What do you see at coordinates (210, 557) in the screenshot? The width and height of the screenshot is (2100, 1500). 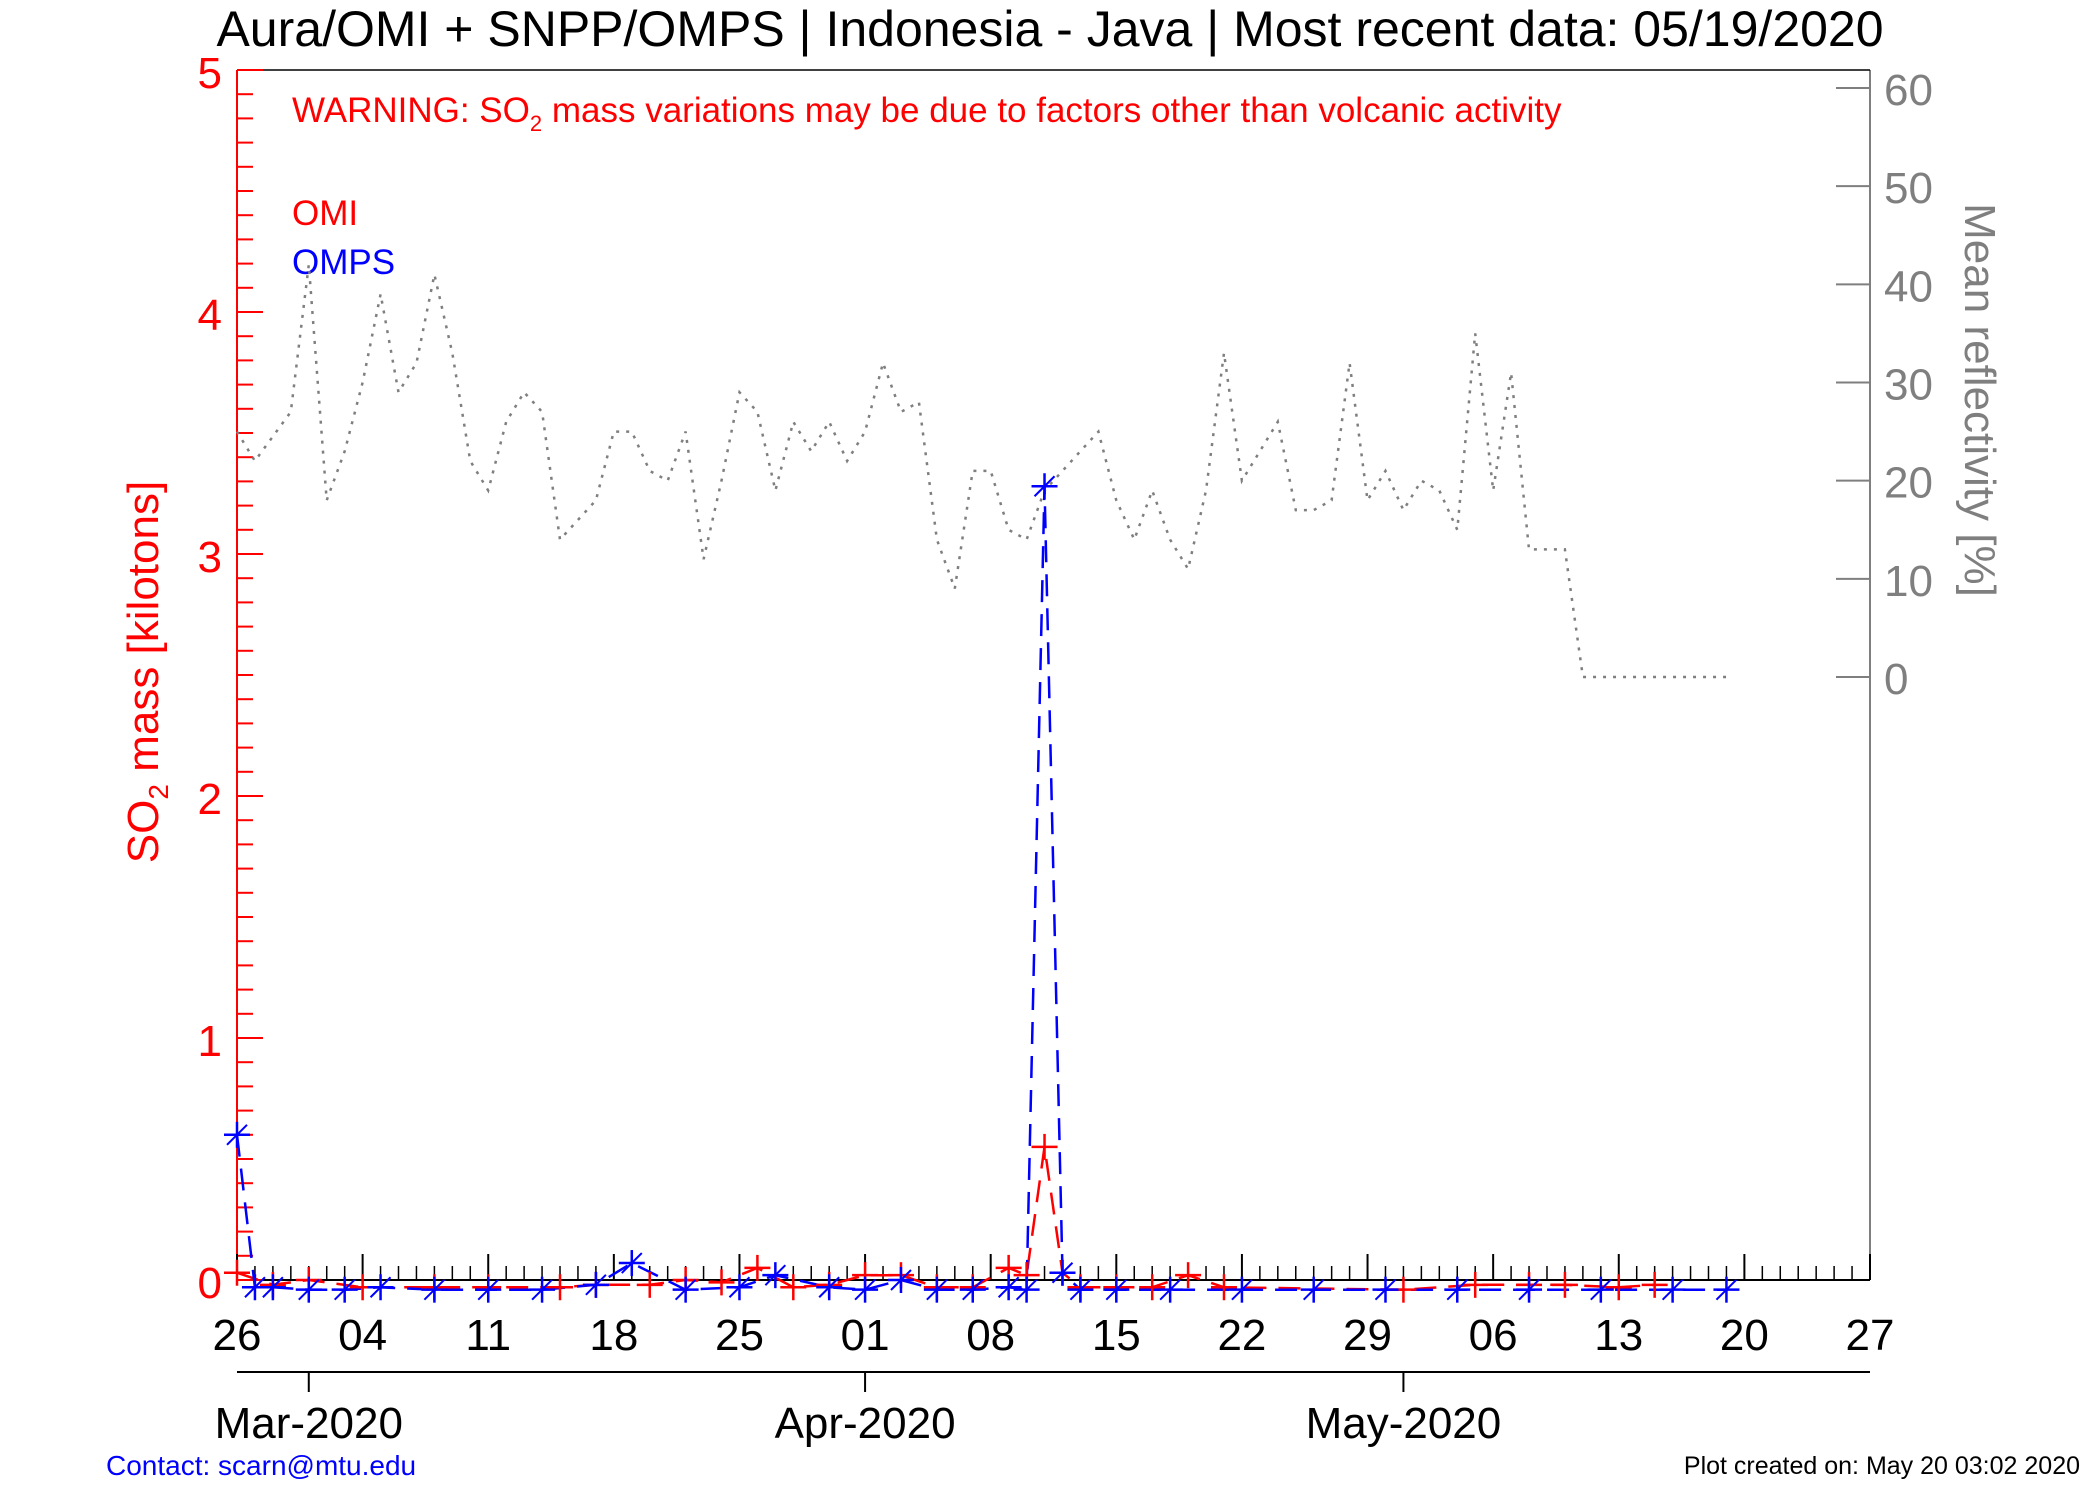 I see `y-left-tick-label: 3` at bounding box center [210, 557].